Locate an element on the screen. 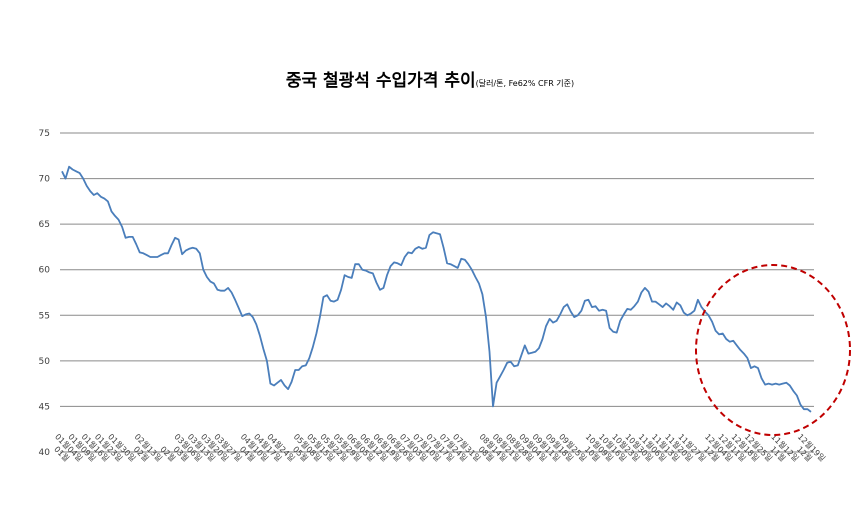 This screenshot has width=860, height=519. y-tick-label: 40 is located at coordinates (45, 453).